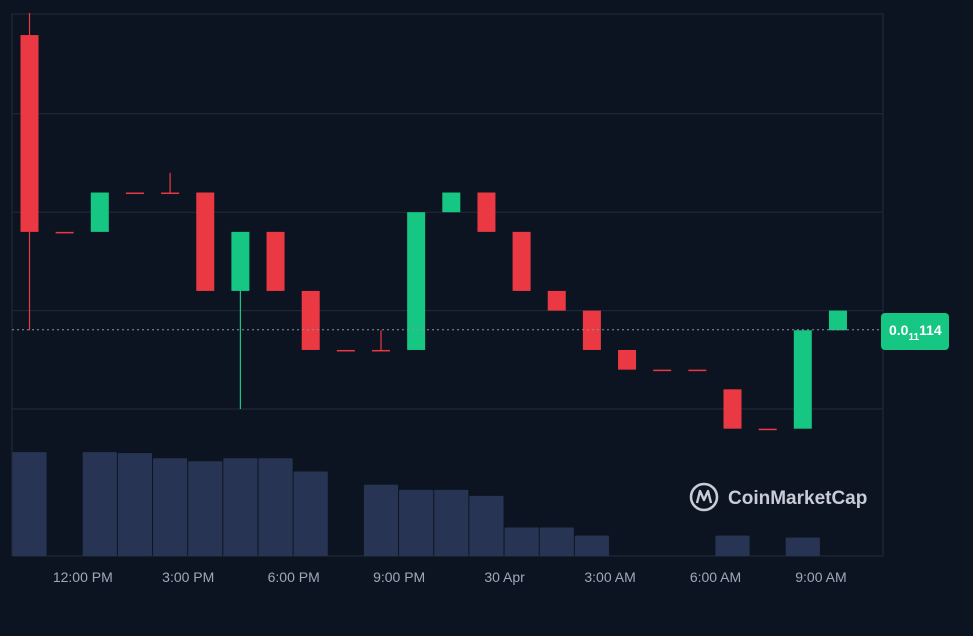 The height and width of the screenshot is (636, 973). I want to click on x-tick-label: 6:00 AM, so click(715, 577).